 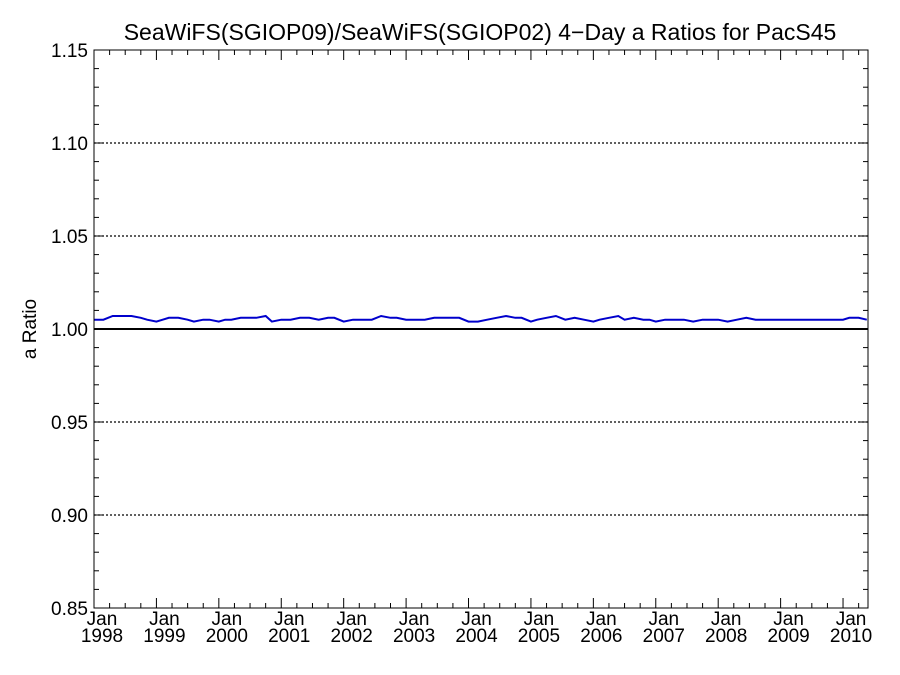 I want to click on y-axis-label: a Ratio, so click(x=30, y=329).